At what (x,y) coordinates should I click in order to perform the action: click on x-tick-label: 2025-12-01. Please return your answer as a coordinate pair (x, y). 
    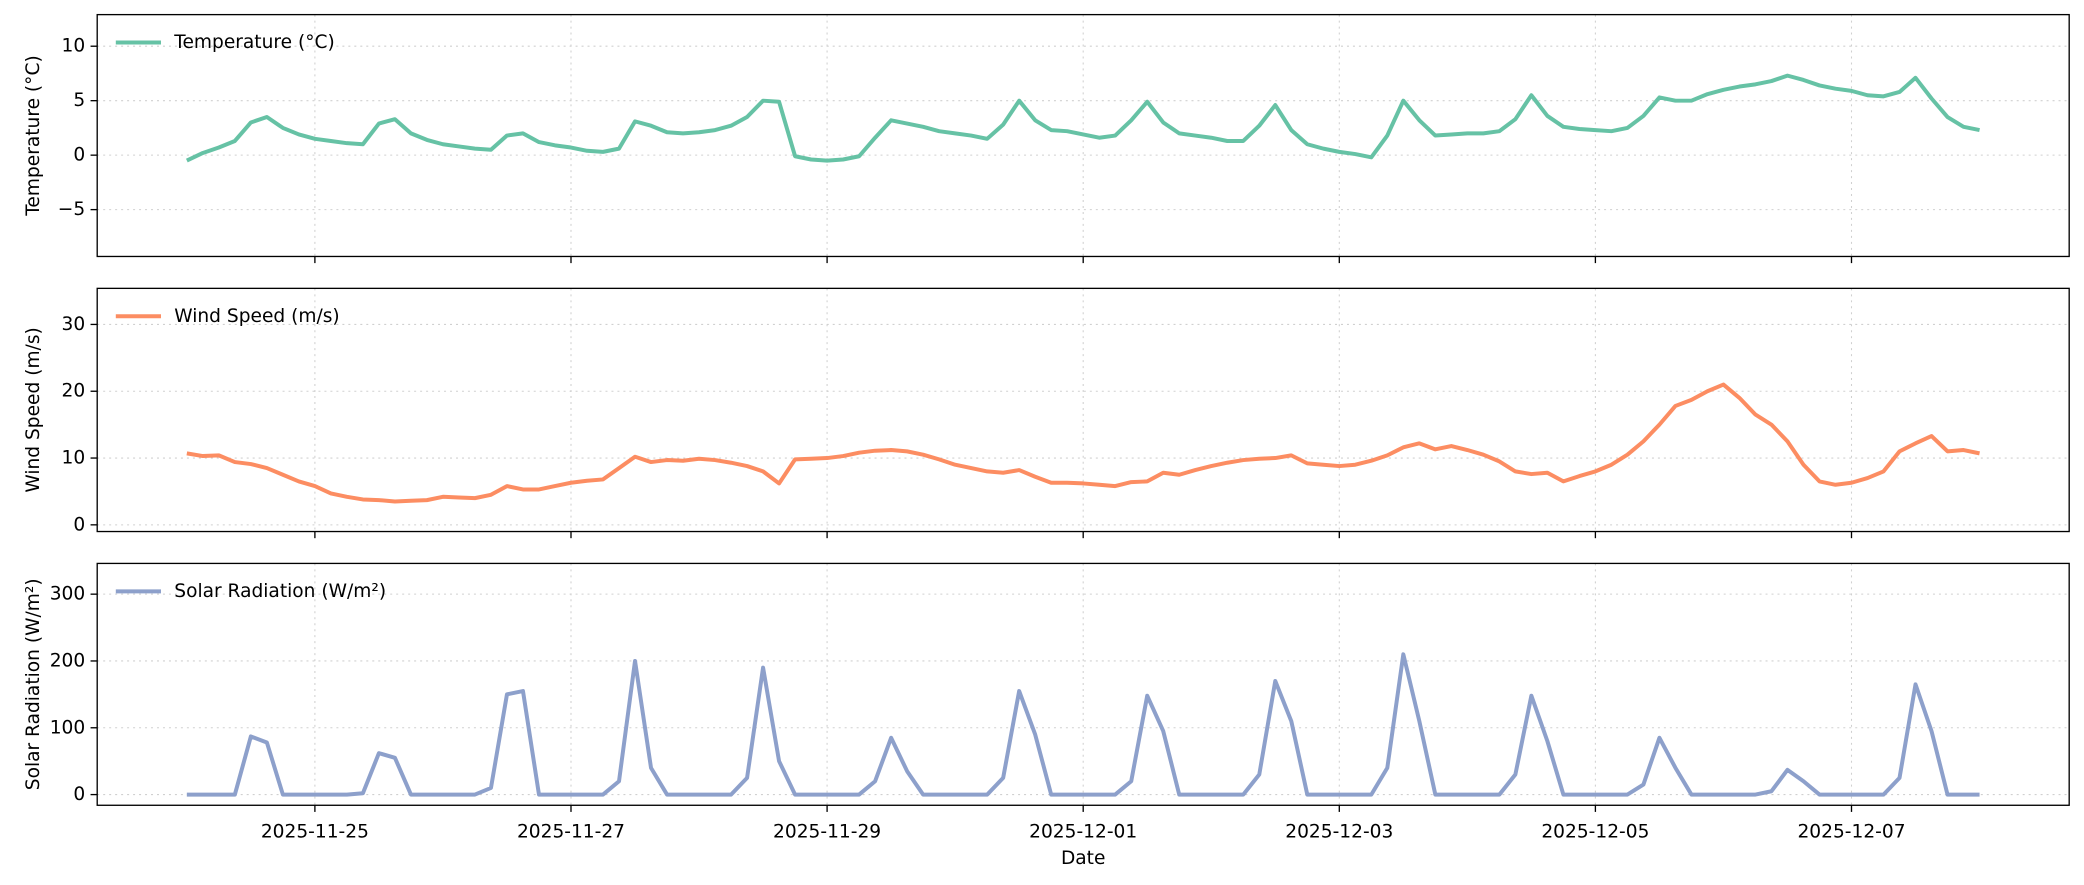
    Looking at the image, I should click on (1083, 831).